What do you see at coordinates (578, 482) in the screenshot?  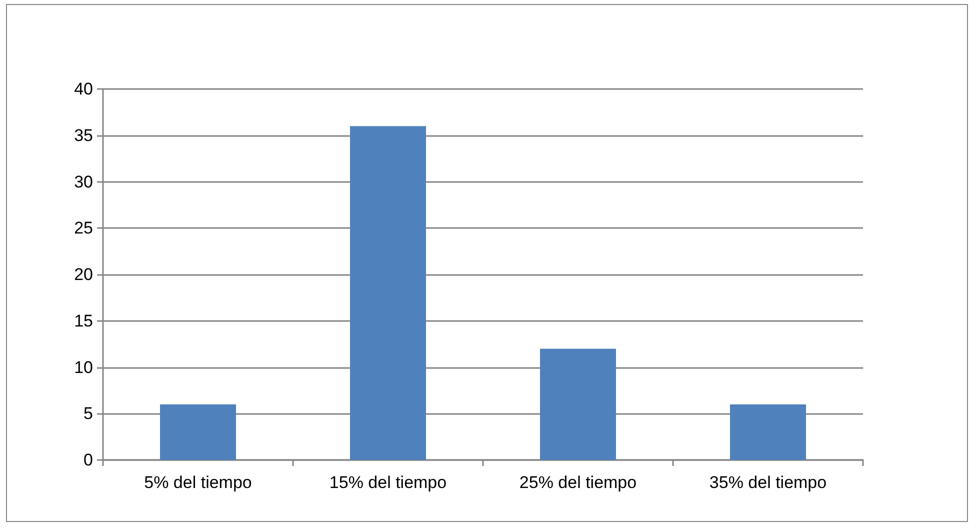 I see `x-tick-label: 25% del tiempo` at bounding box center [578, 482].